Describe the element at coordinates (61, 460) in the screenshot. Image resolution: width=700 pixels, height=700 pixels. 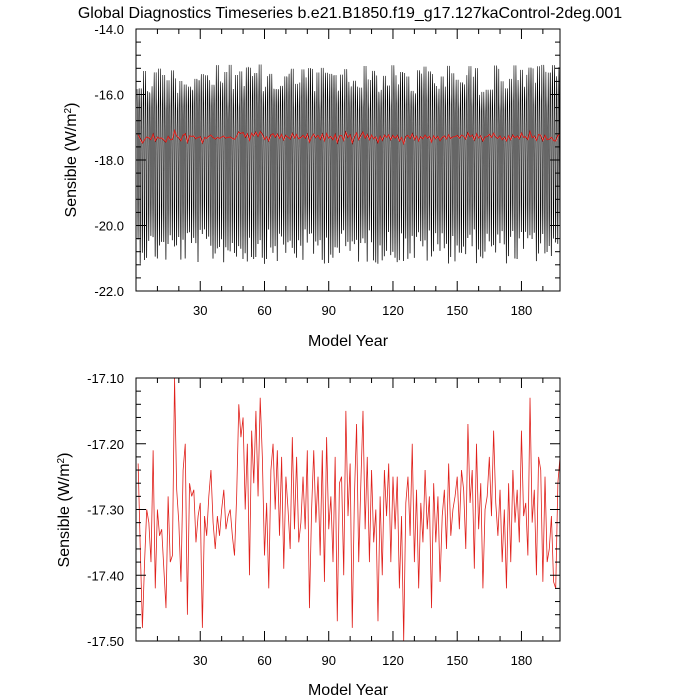
I see `bottom-y-axis-title-sup: 2` at that location.